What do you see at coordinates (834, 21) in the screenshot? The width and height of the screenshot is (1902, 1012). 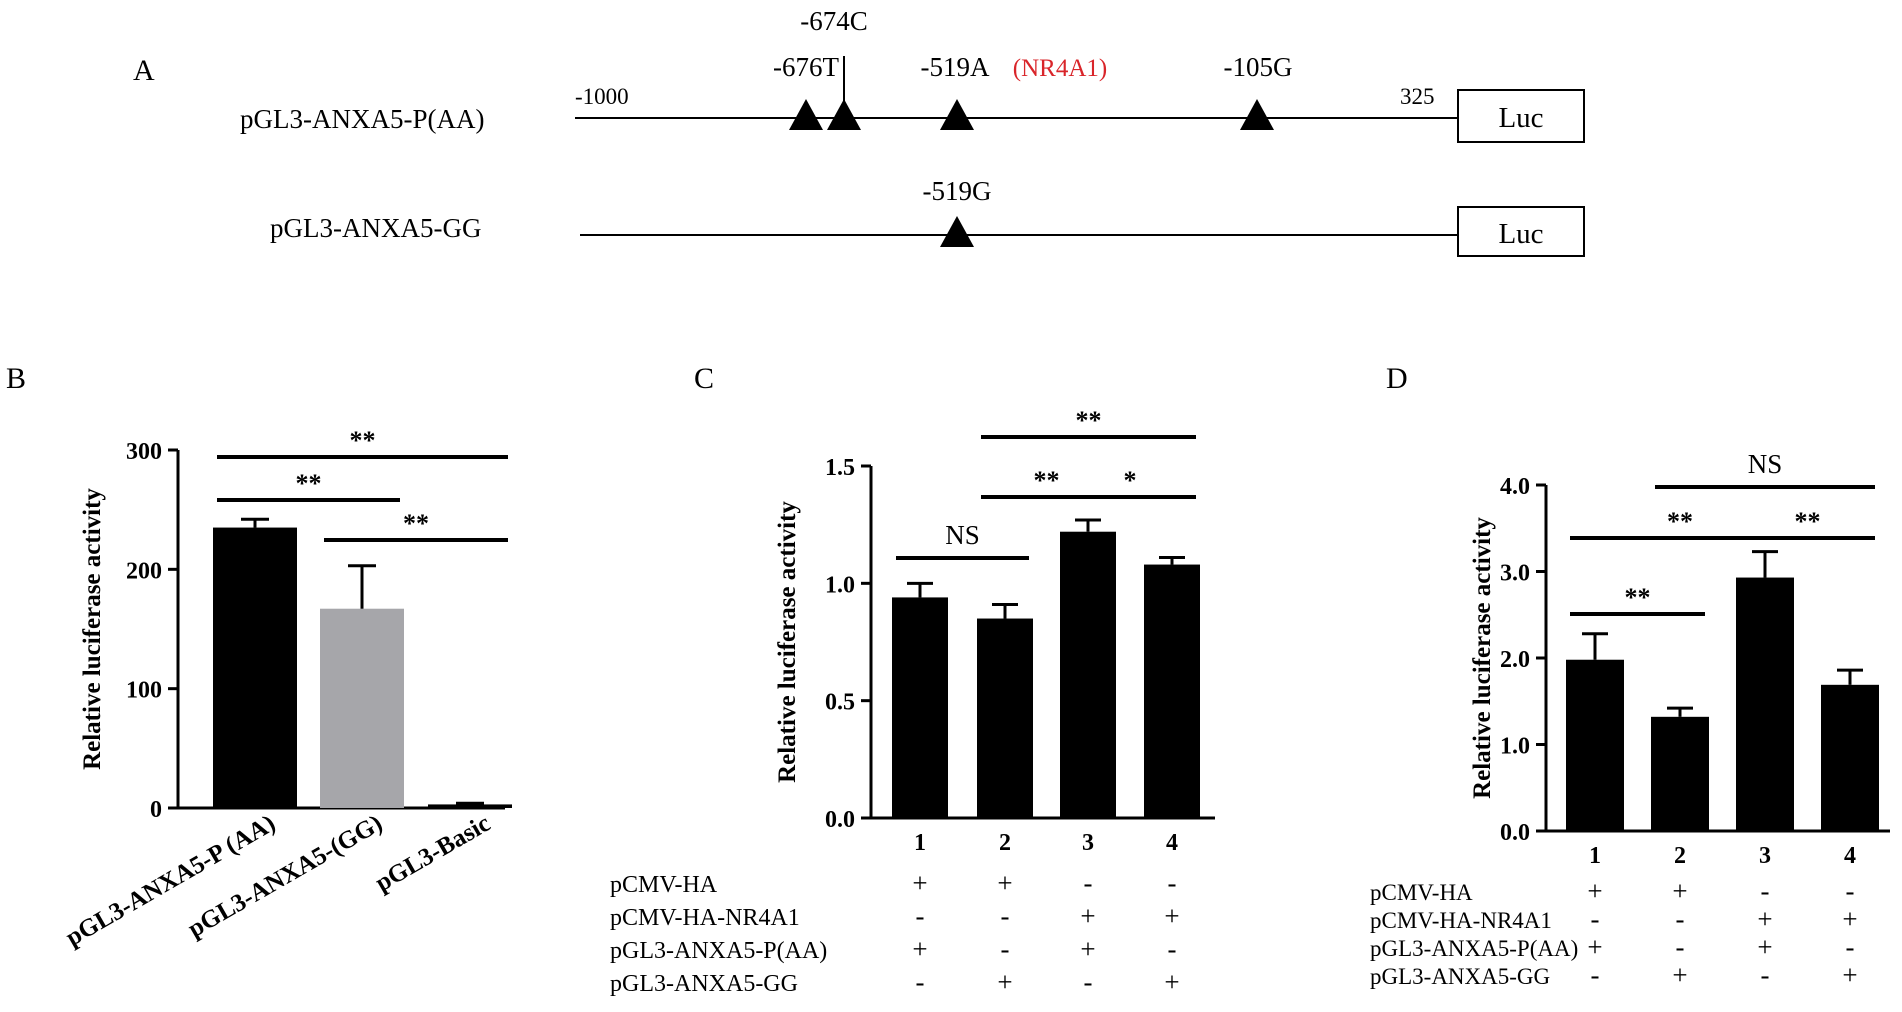 I see `site-label-674c: -674C` at bounding box center [834, 21].